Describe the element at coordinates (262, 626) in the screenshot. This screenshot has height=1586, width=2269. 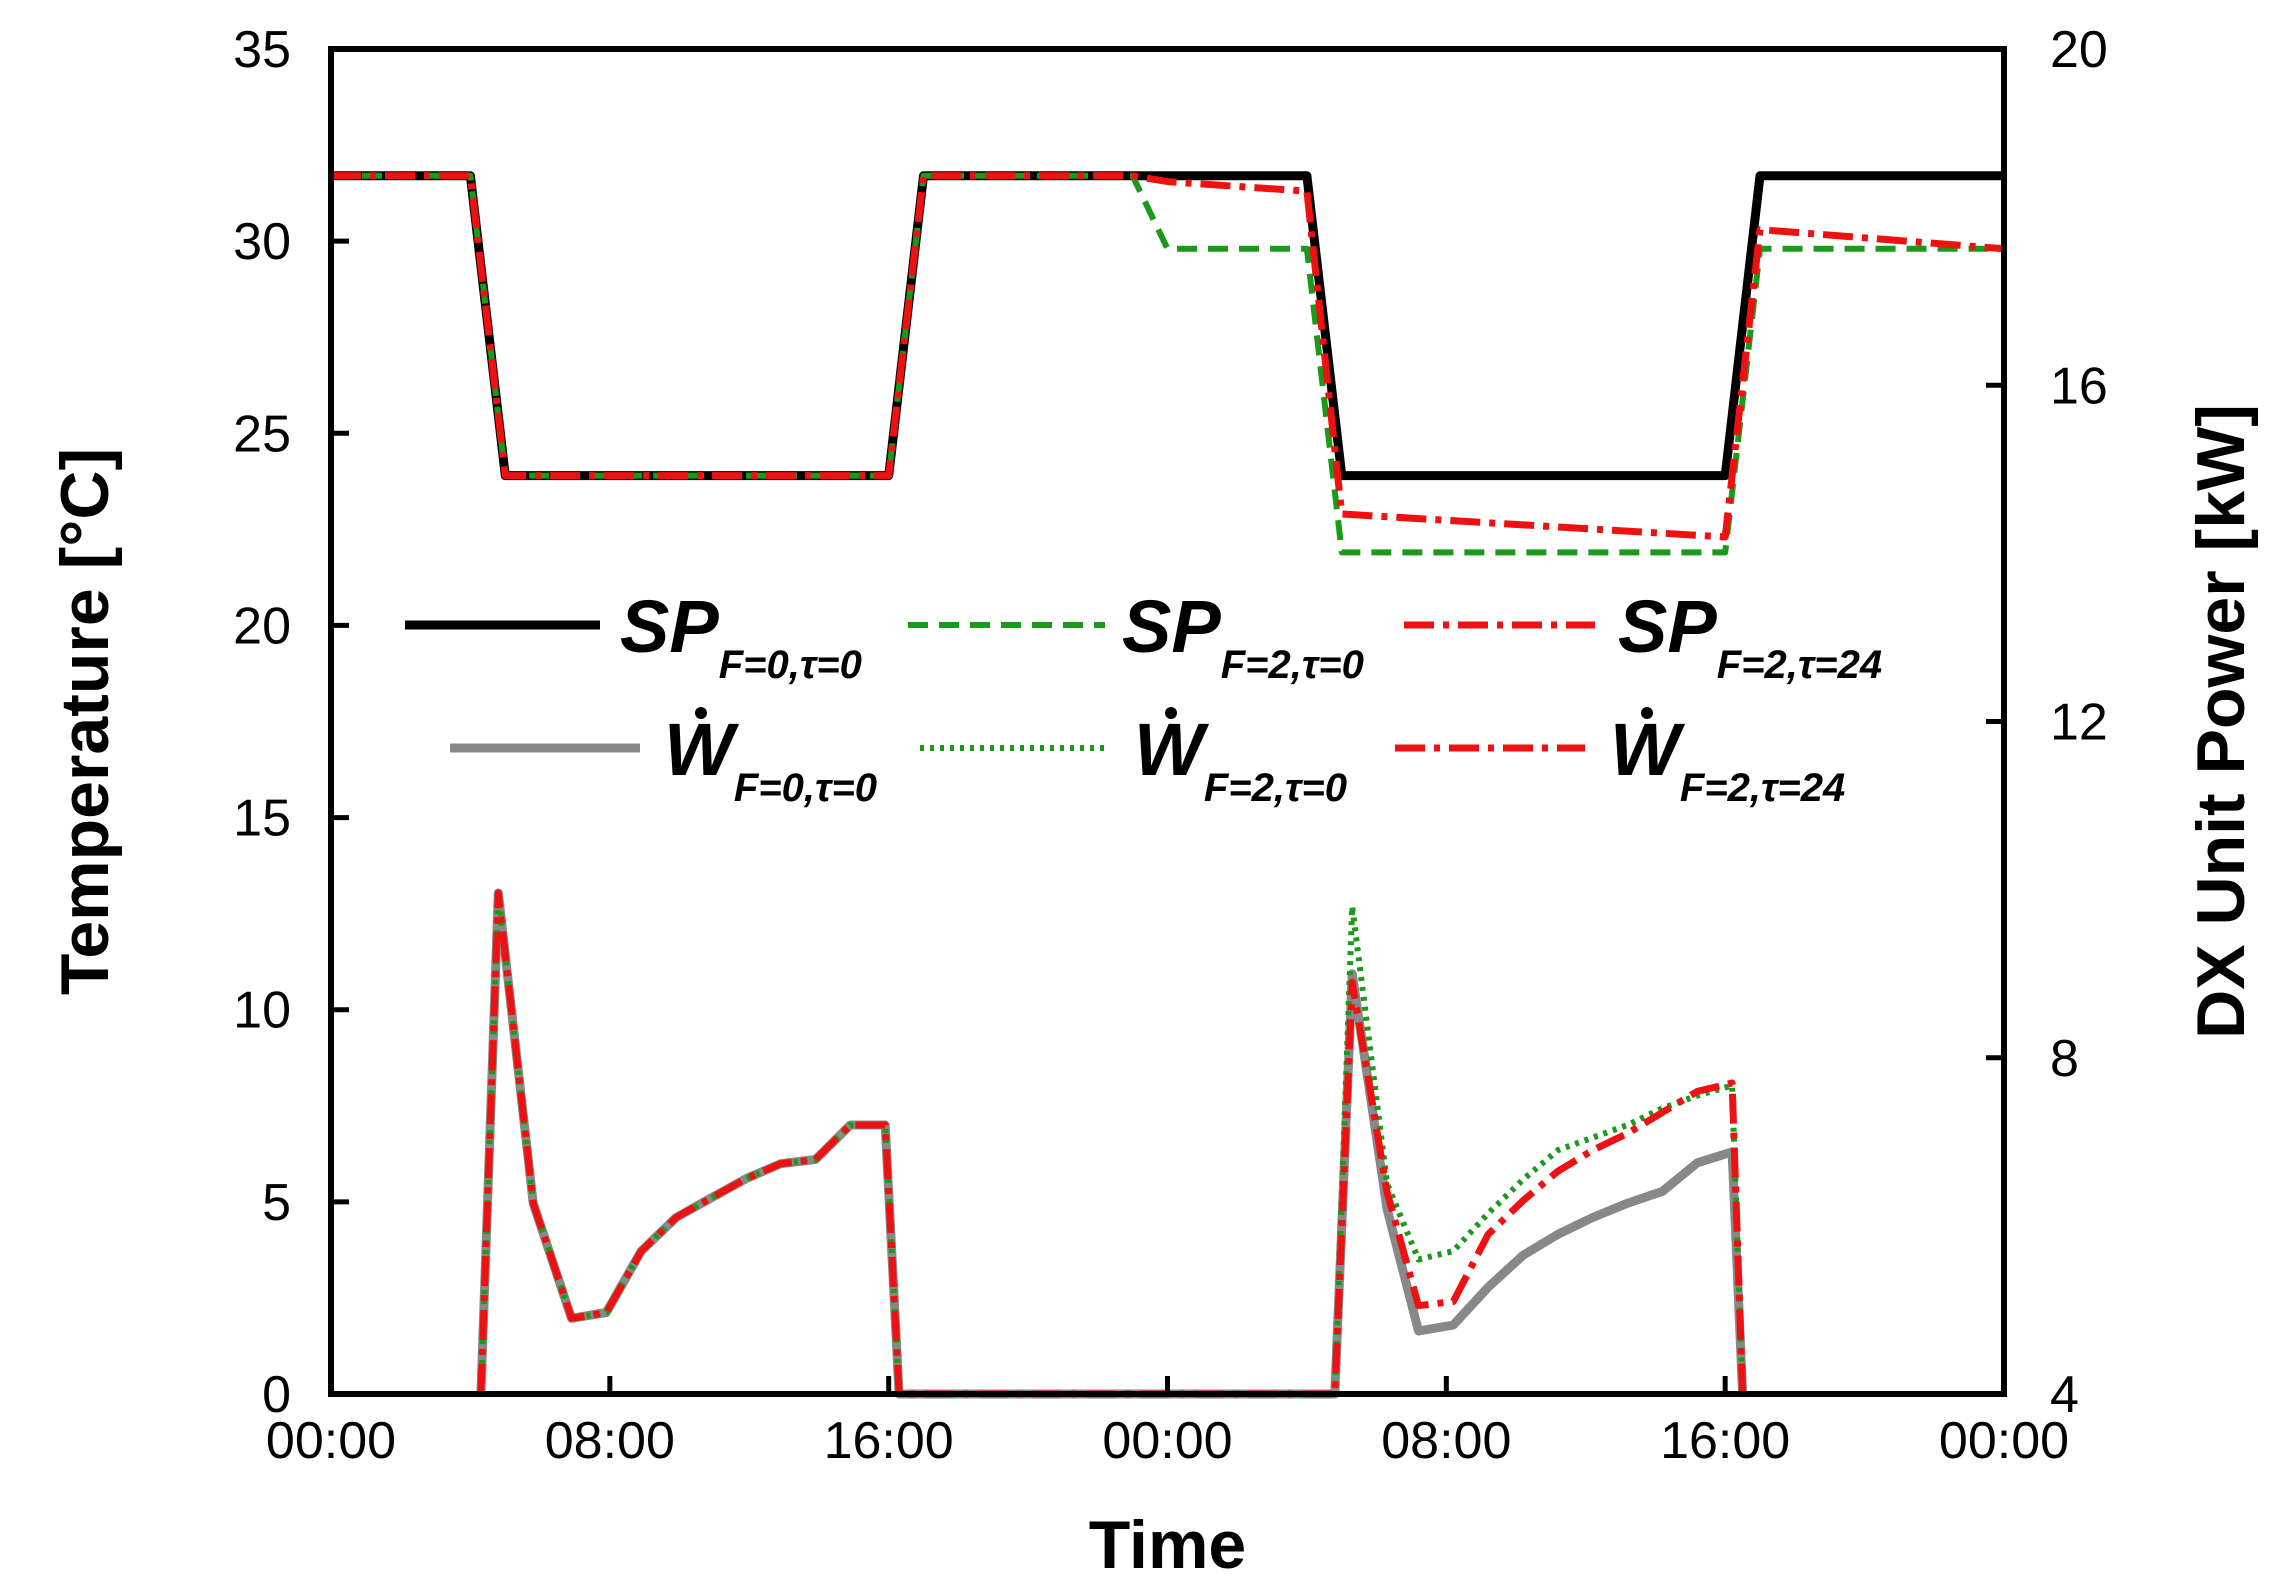
I see `y-tick-label: 20` at that location.